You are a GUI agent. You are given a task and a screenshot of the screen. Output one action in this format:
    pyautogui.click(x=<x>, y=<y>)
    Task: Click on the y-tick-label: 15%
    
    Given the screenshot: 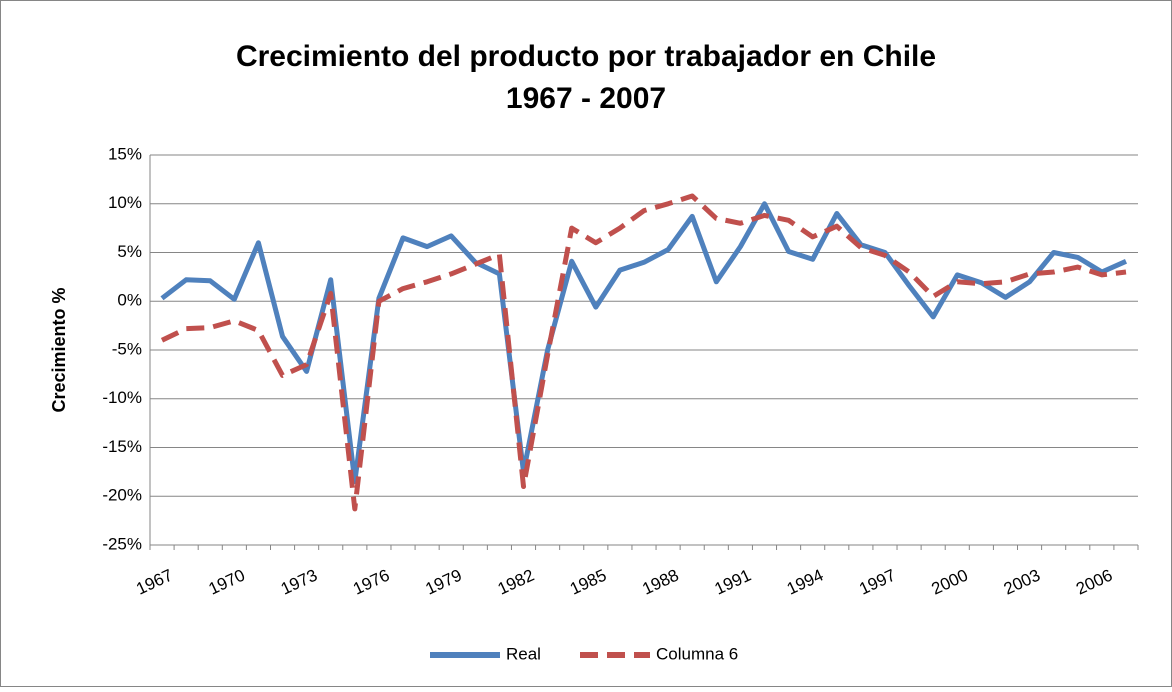 What is the action you would take?
    pyautogui.click(x=125, y=153)
    